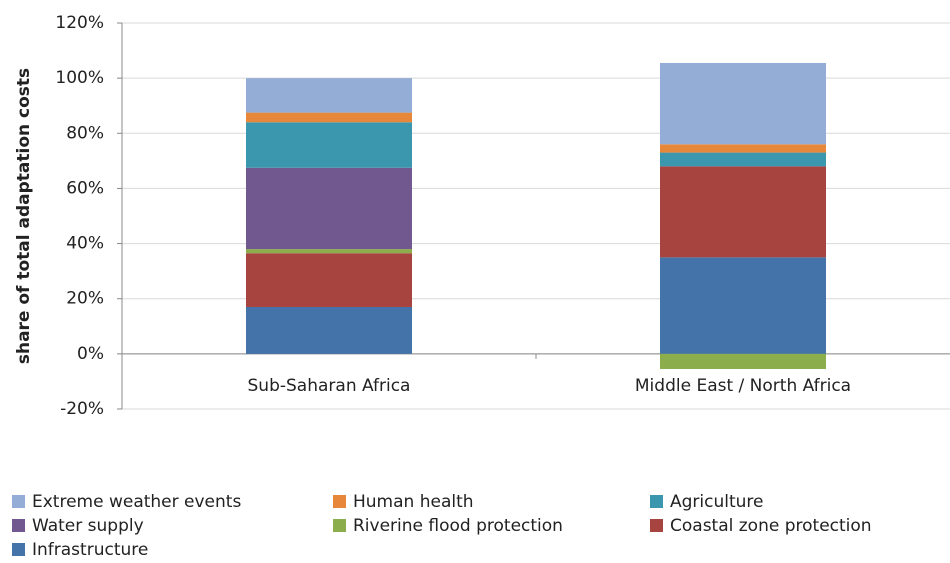 This screenshot has width=950, height=563. What do you see at coordinates (329, 386) in the screenshot?
I see `x-tick-label: Sub-Saharan Africa` at bounding box center [329, 386].